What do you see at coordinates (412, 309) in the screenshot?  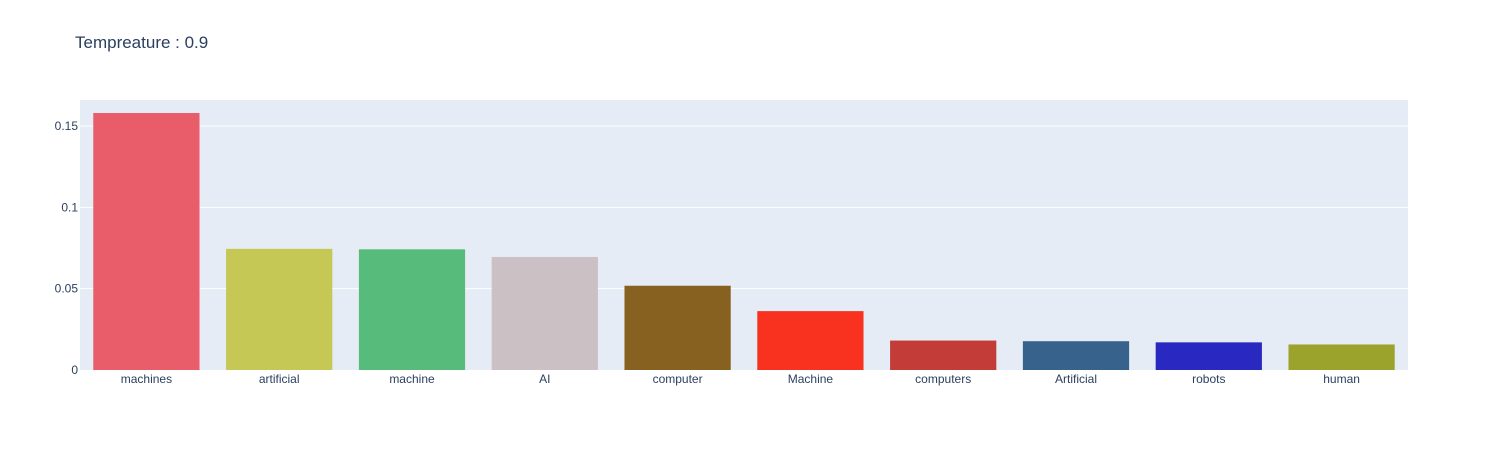 I see `bar-machine` at bounding box center [412, 309].